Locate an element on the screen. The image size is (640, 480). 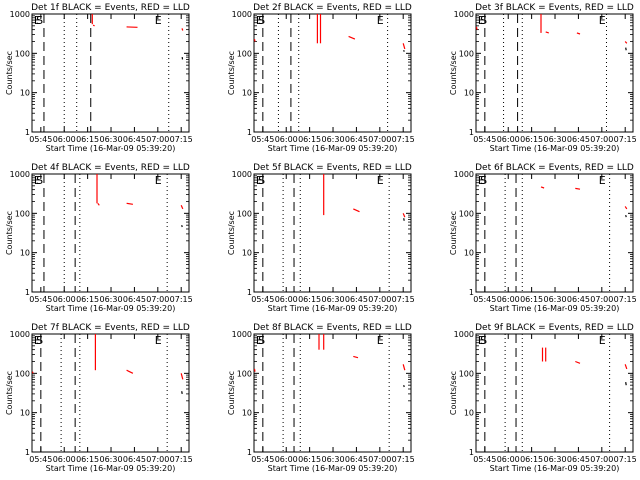
panel-title: Det 8f BLACK = Events, RED = LLD is located at coordinates (332, 328).